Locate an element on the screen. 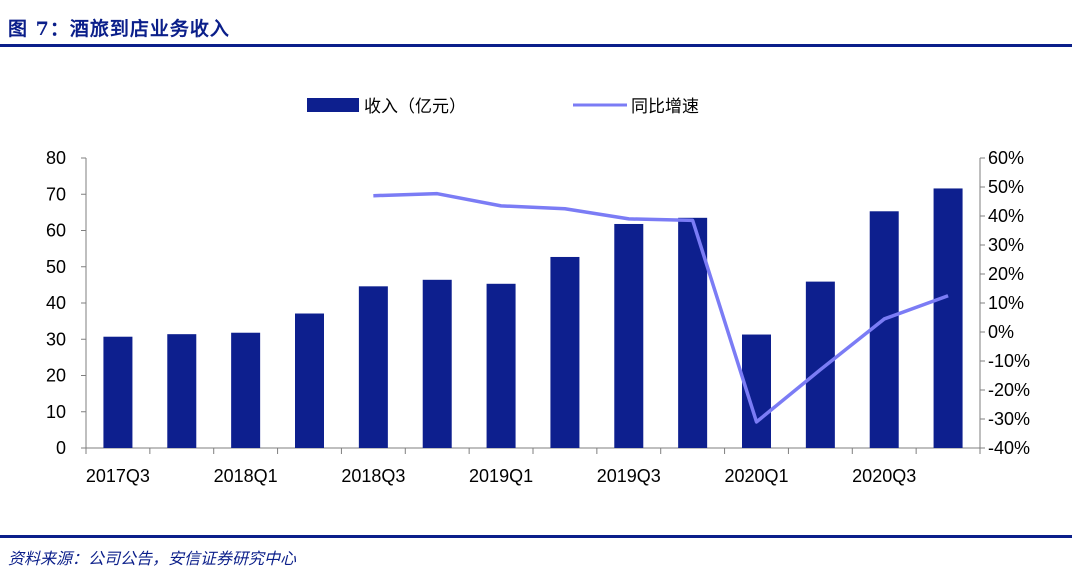  y-right-tick-label: -30% is located at coordinates (1009, 419).